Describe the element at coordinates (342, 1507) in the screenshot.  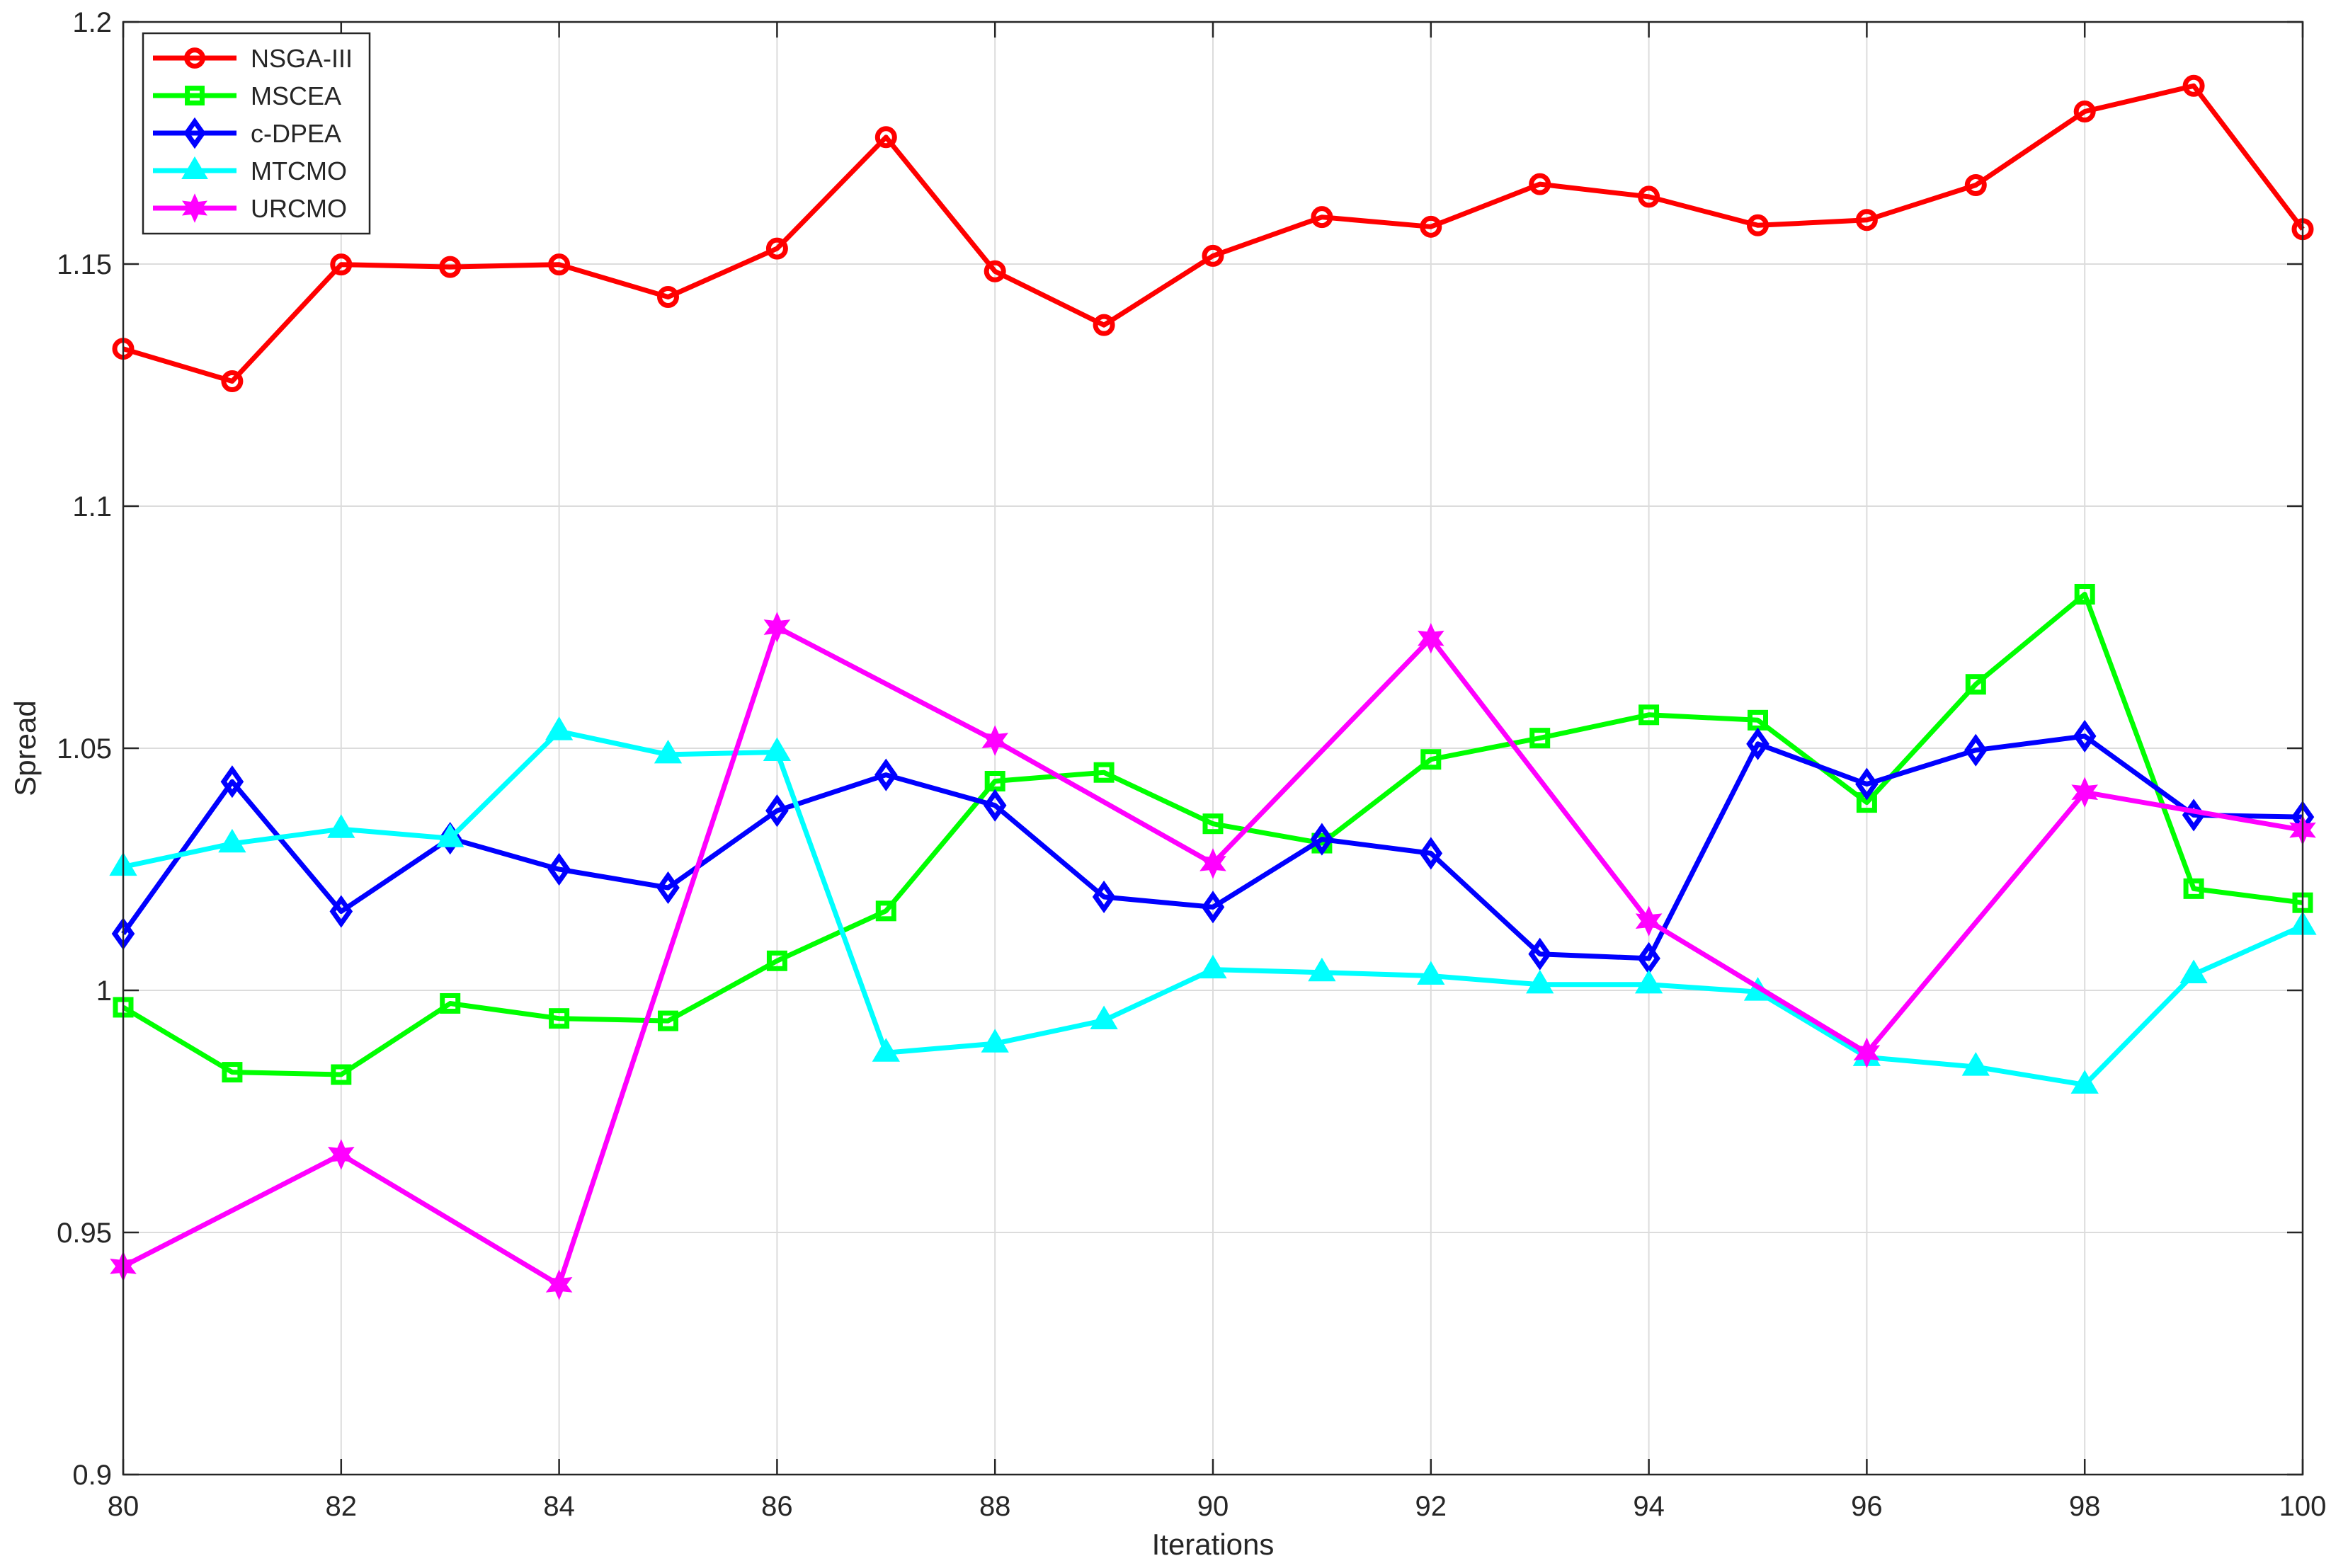
I see `x-tick-label: 82` at that location.